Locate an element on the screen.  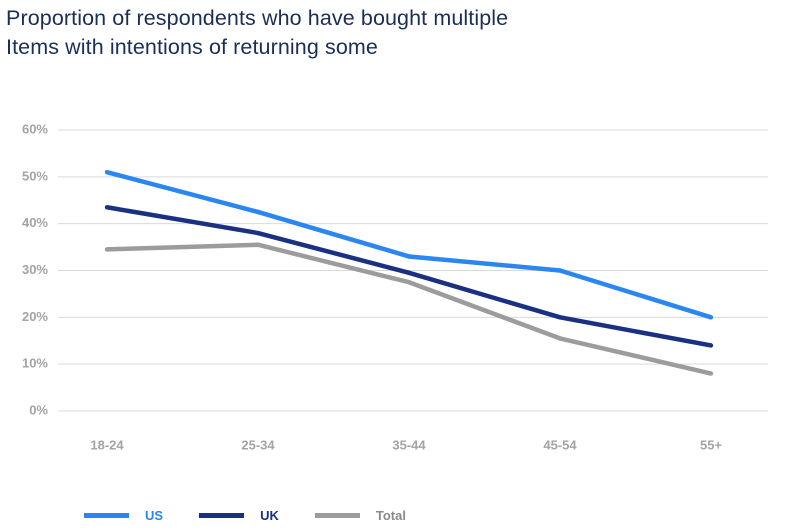
y-axis-tick-labels: 0% 10% 20% 30% 40% 50% 60% is located at coordinates (35, 269).